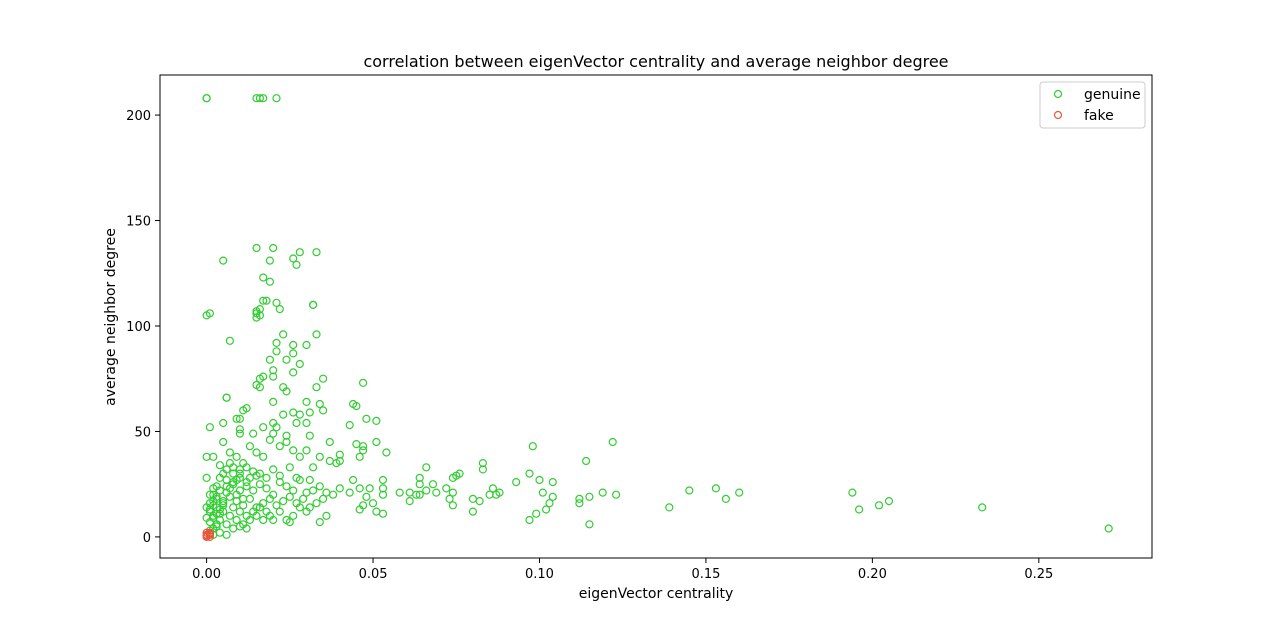 This screenshot has height=627, width=1280. I want to click on y-axis-ticks: 0 50 100 150 200, so click(143, 327).